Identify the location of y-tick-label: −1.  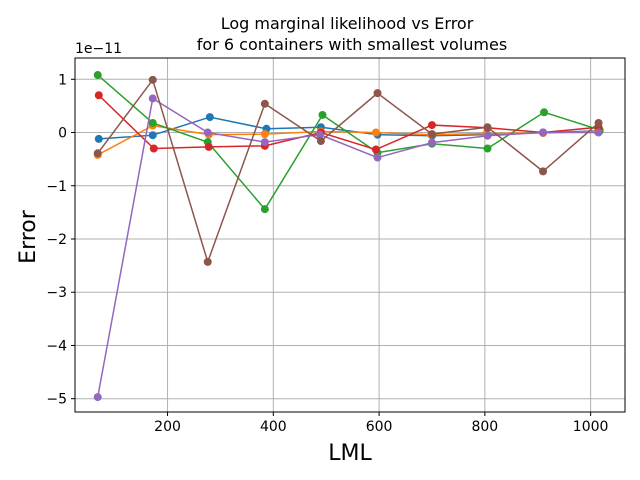
(56, 187).